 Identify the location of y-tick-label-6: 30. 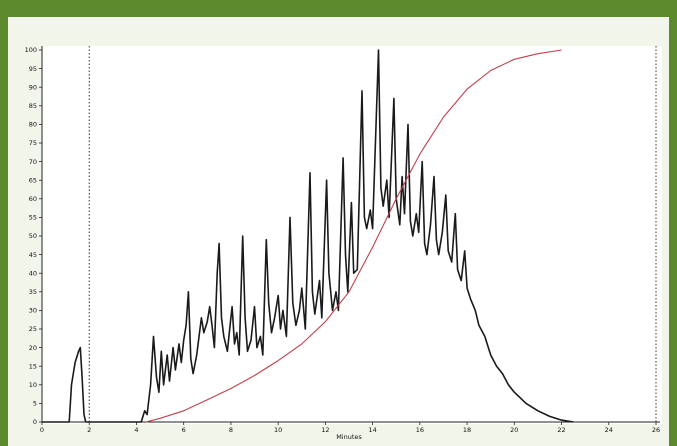
(33, 311).